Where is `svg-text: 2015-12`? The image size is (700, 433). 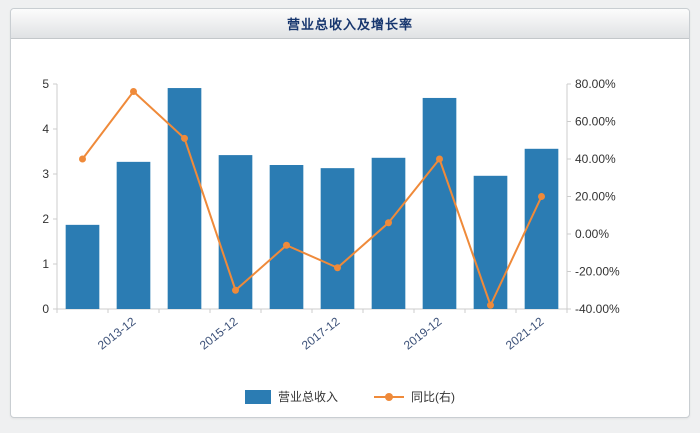
svg-text: 2015-12 is located at coordinates (219, 333).